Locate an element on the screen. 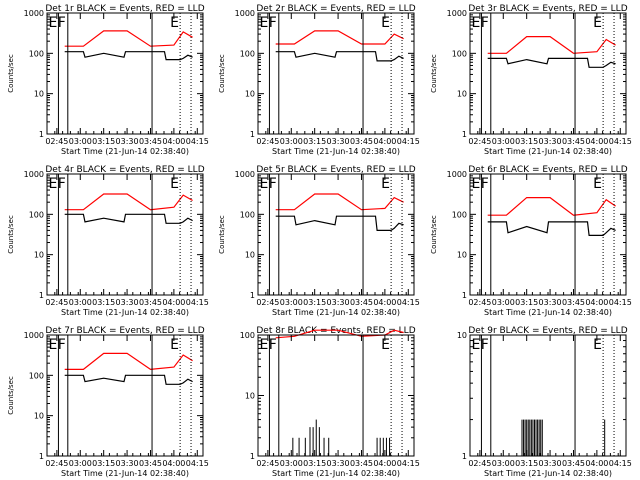  plot-title: Det 1r BLACK = Events, RED = LLD is located at coordinates (124, 9).